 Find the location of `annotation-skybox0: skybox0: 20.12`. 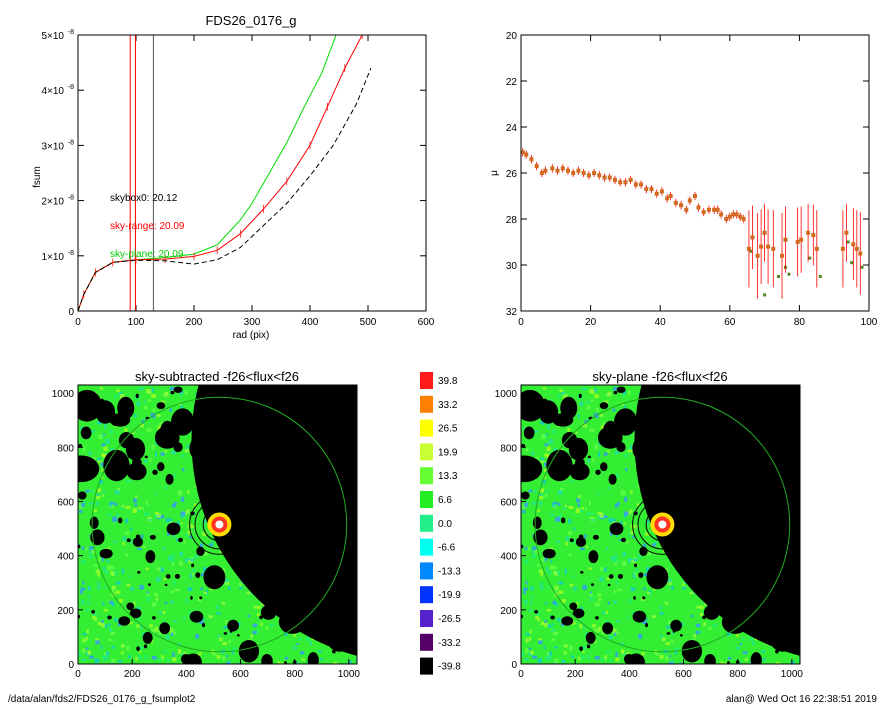

annotation-skybox0: skybox0: 20.12 is located at coordinates (144, 198).